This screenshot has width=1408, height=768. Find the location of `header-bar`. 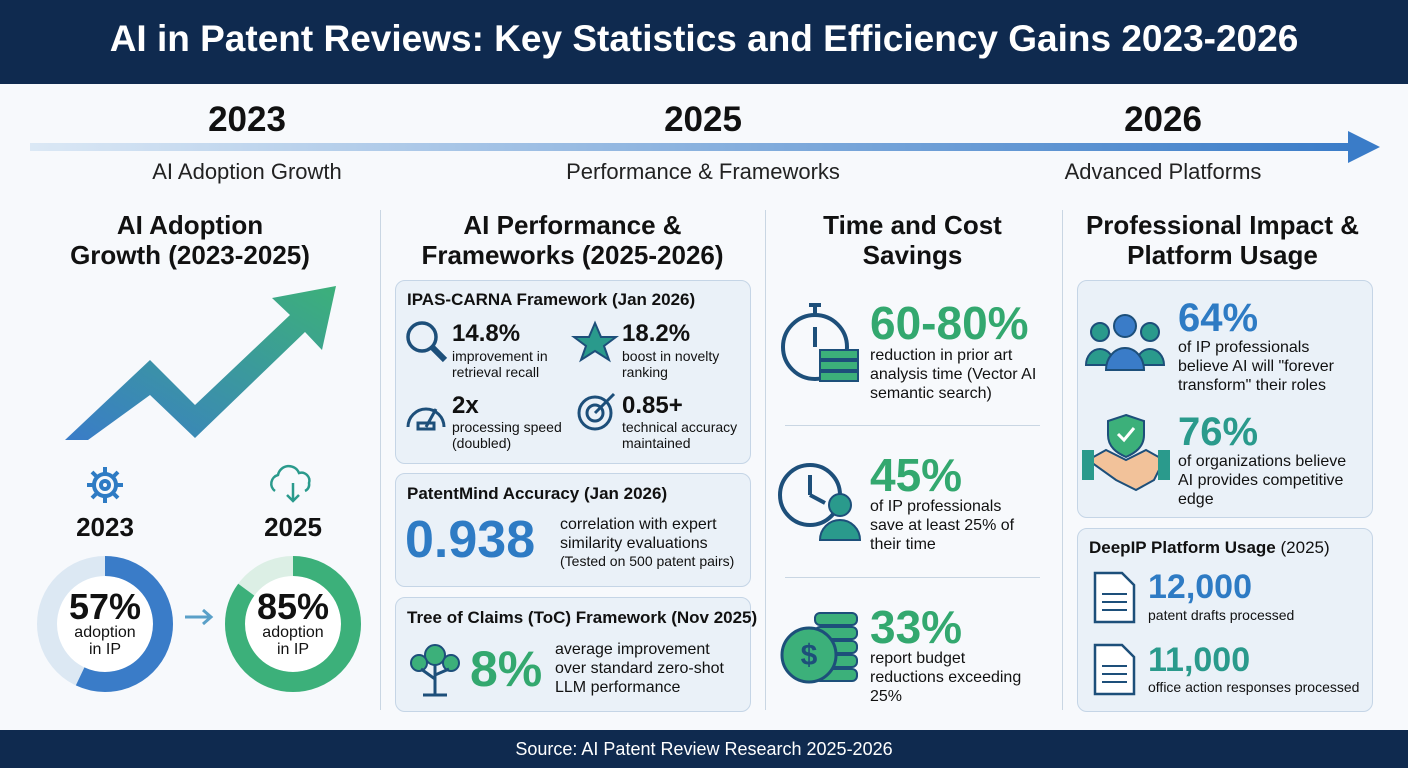

header-bar is located at coordinates (704, 42).